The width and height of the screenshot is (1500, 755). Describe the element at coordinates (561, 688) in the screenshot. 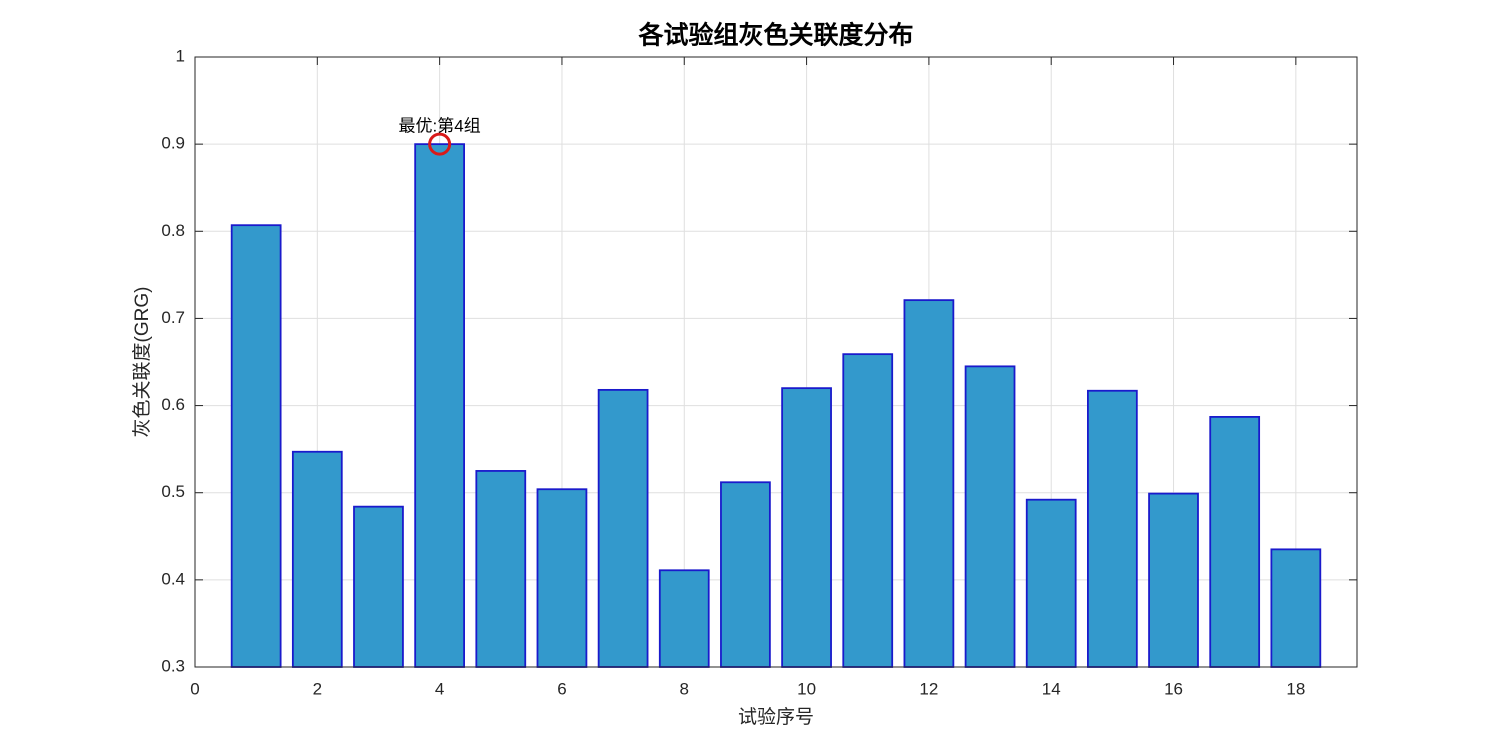

I see `x-tick-label: 6` at that location.